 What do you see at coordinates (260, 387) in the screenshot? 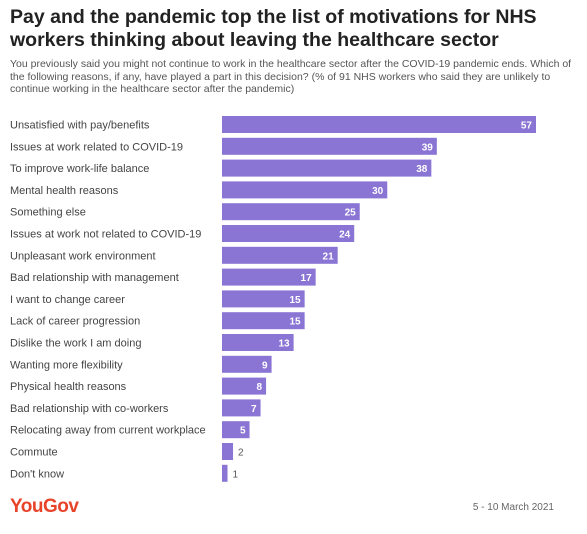
I see `value-label: 8` at bounding box center [260, 387].